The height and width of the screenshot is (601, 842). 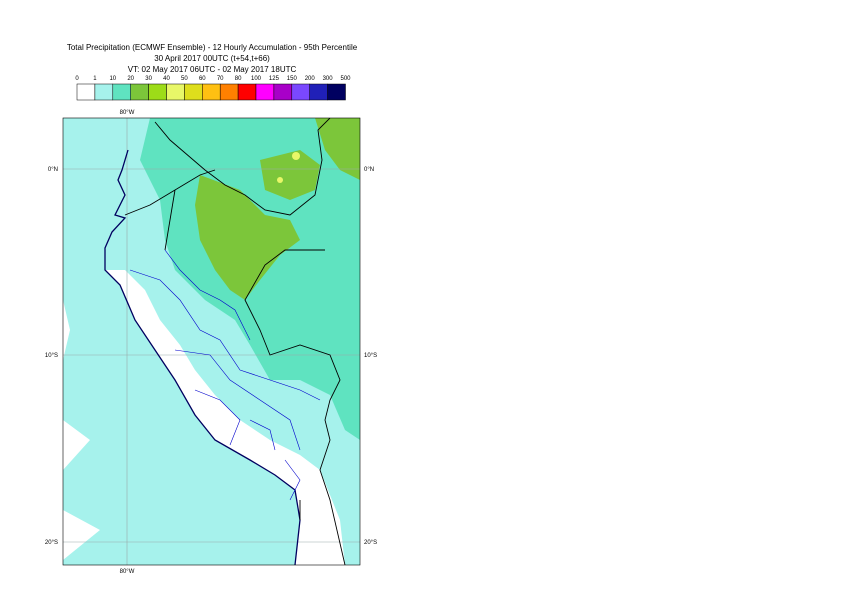 I want to click on legend-label: 1, so click(x=95, y=79).